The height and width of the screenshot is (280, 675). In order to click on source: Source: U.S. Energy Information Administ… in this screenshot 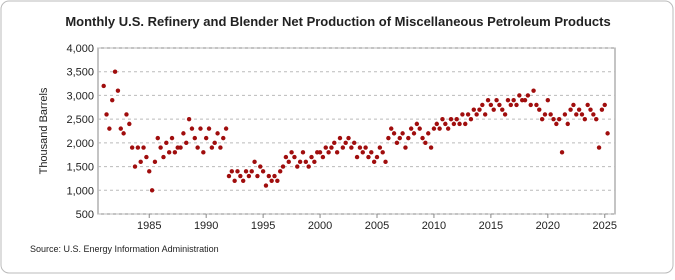, I will do `click(124, 249)`.